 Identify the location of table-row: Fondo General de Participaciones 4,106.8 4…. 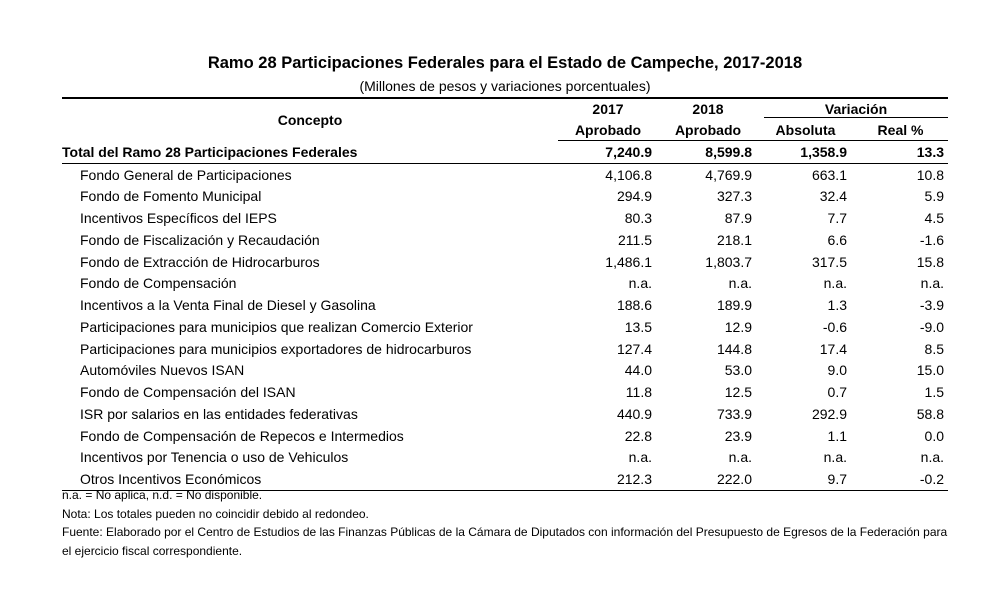
(505, 174).